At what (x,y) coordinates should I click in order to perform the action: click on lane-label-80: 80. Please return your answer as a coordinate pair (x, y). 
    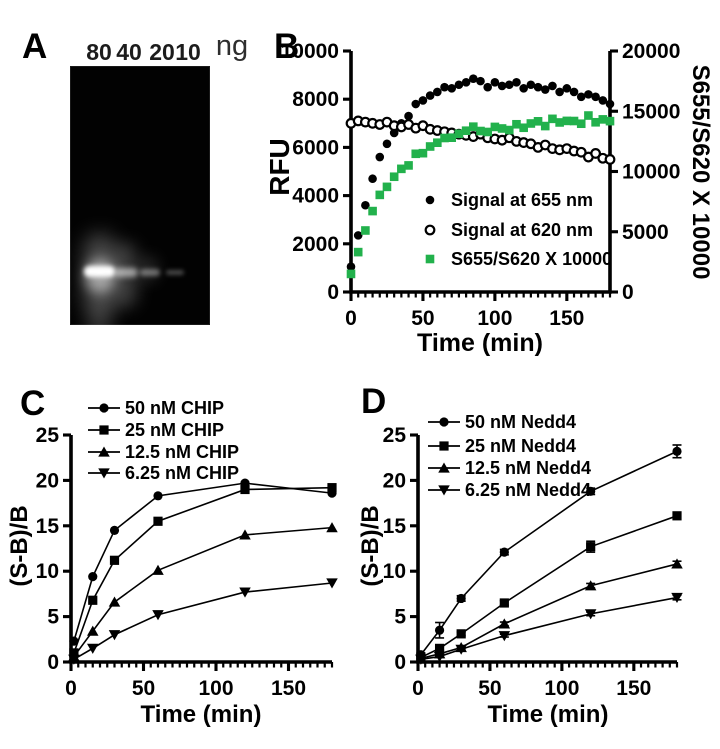
    Looking at the image, I should click on (99, 52).